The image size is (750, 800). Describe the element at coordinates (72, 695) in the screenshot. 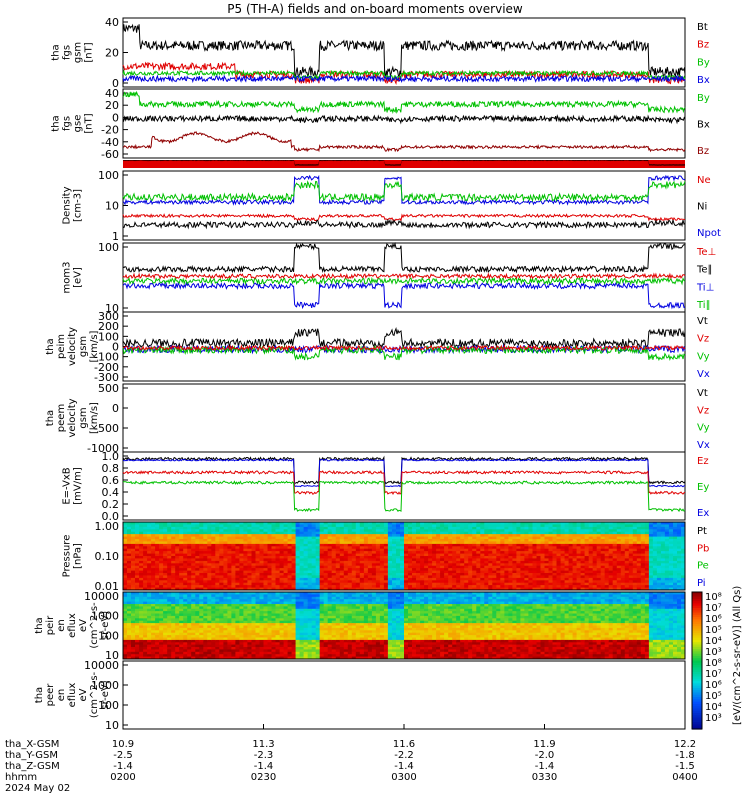

I see `ylabel-electron-spectrogram: eflux` at that location.